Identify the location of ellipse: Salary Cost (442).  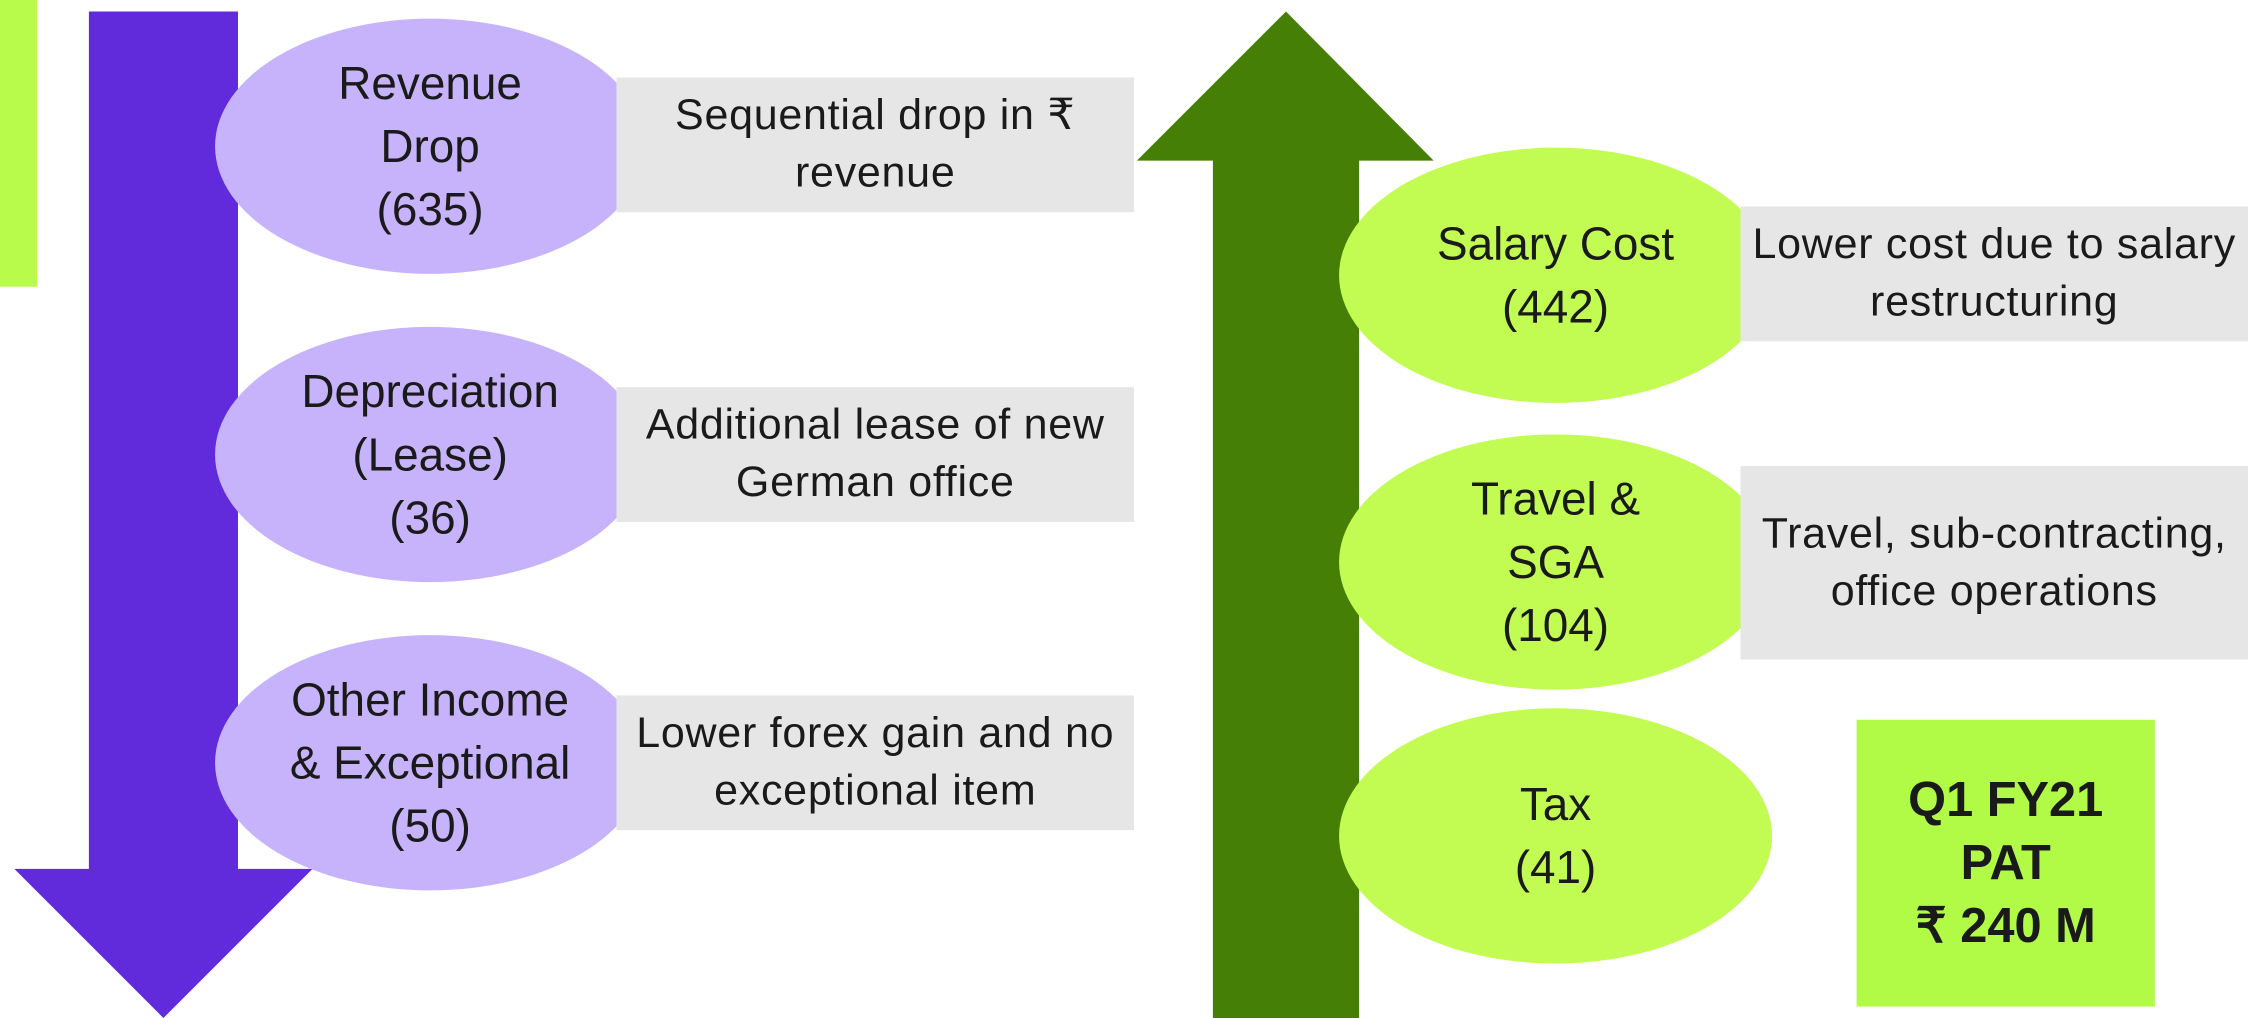
(1556, 275).